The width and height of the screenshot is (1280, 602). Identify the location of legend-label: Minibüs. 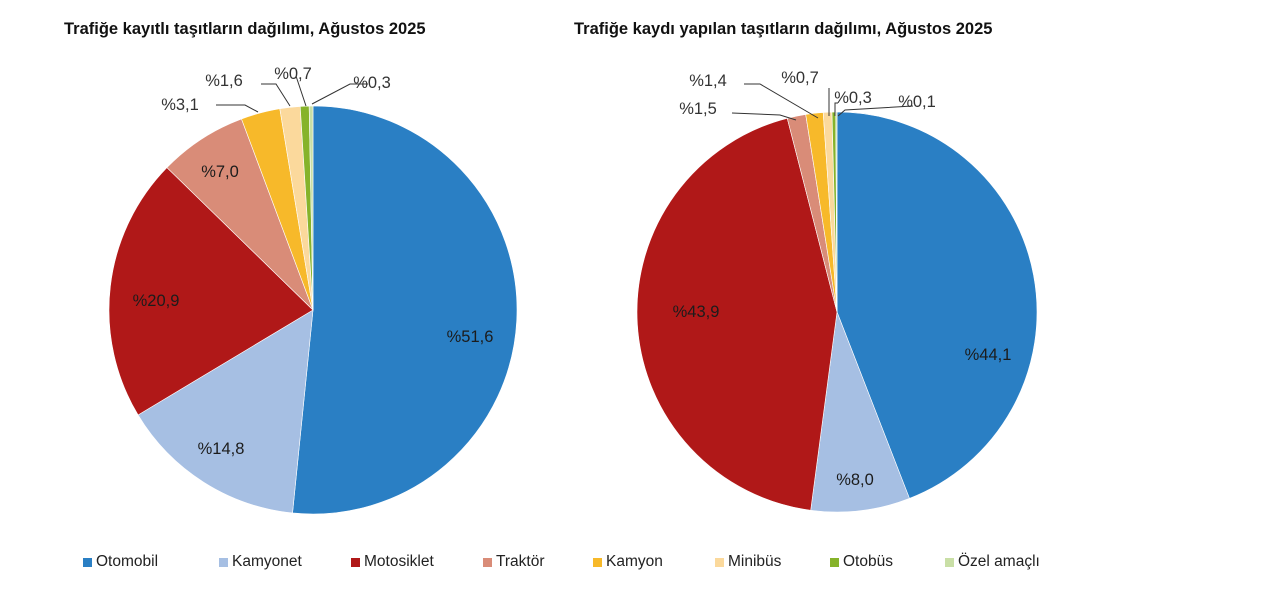
(755, 561).